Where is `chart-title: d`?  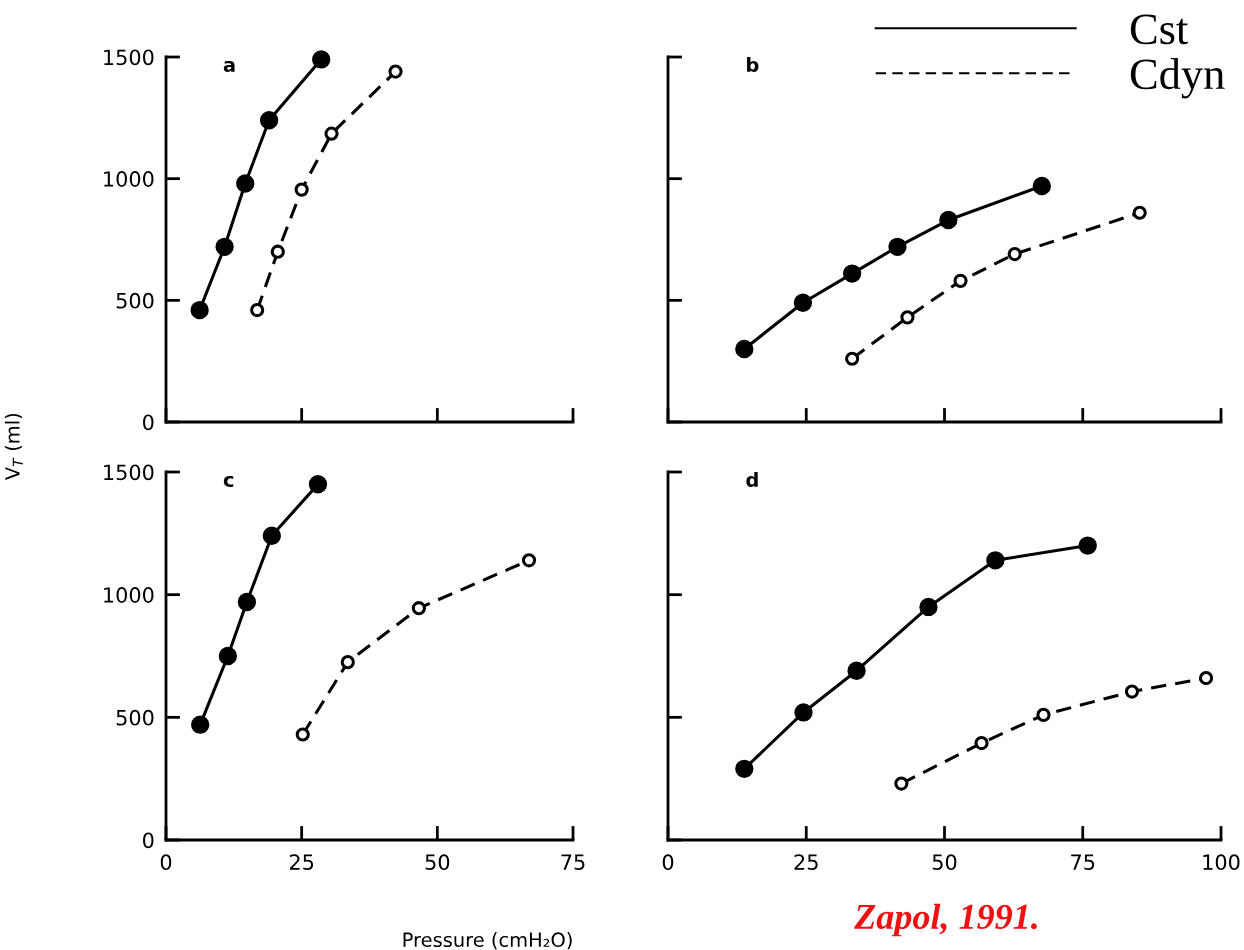
chart-title: d is located at coordinates (752, 480).